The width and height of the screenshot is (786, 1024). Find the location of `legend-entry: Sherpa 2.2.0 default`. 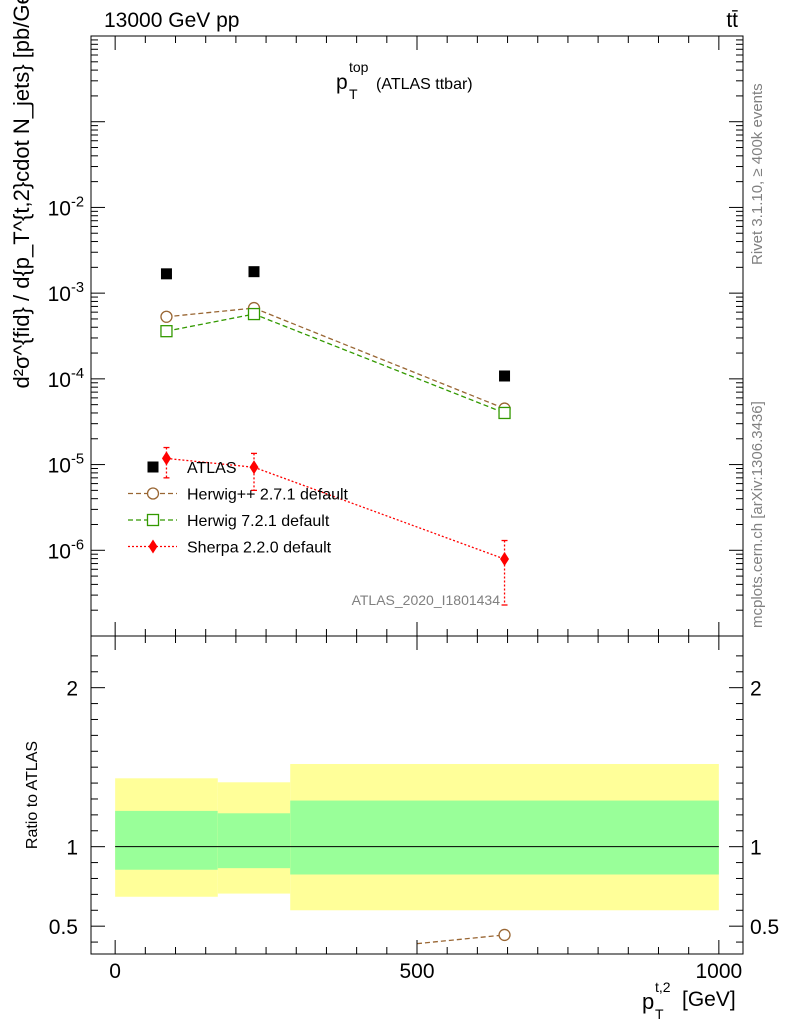

legend-entry: Sherpa 2.2.0 default is located at coordinates (230, 548).